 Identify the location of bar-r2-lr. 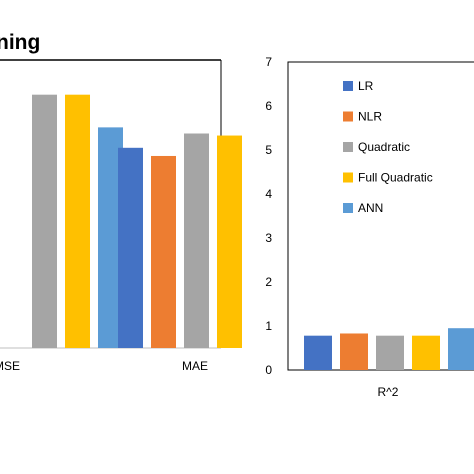
(318, 352).